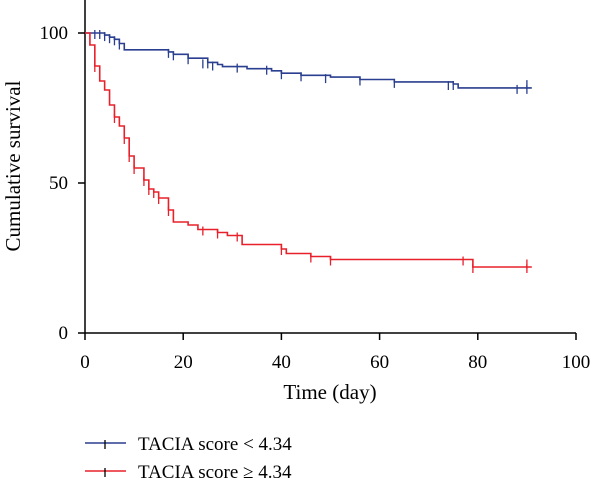  Describe the element at coordinates (215, 444) in the screenshot. I see `legend-label: TACIA score < 4.34` at that location.